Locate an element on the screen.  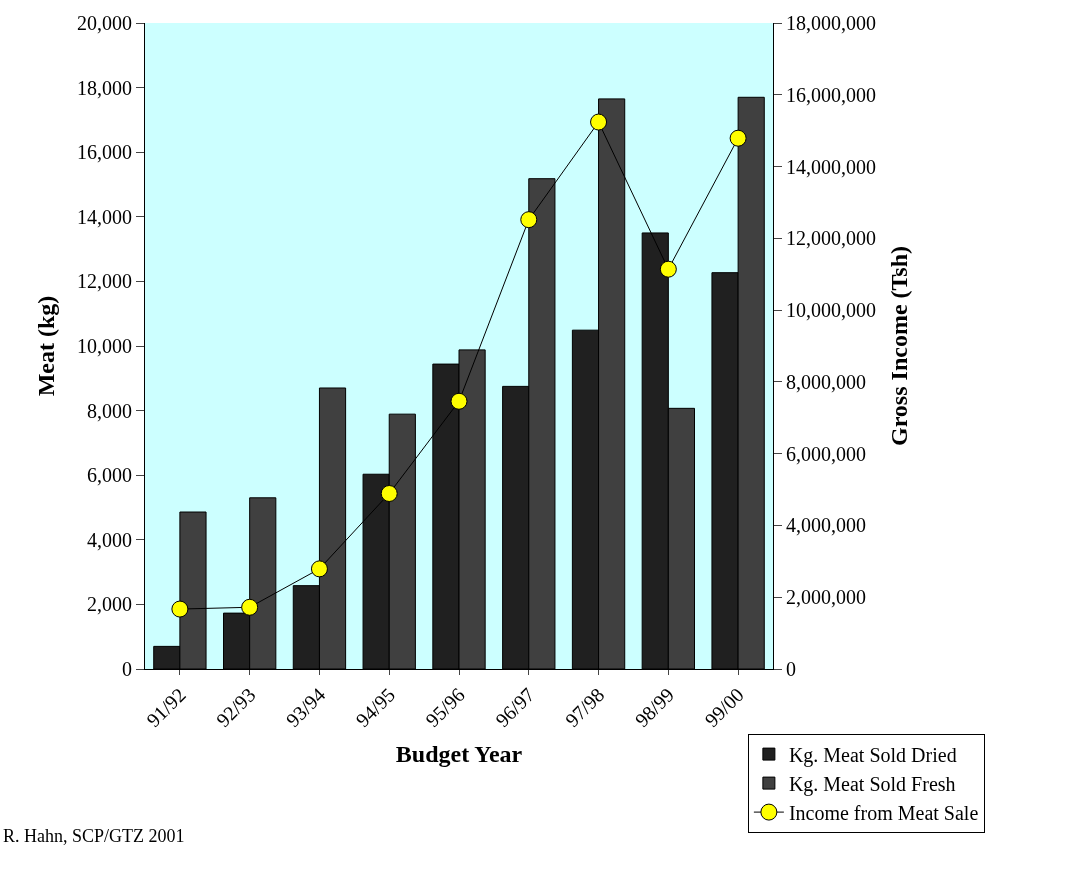
x-axis-title: Budget Year is located at coordinates (459, 754).